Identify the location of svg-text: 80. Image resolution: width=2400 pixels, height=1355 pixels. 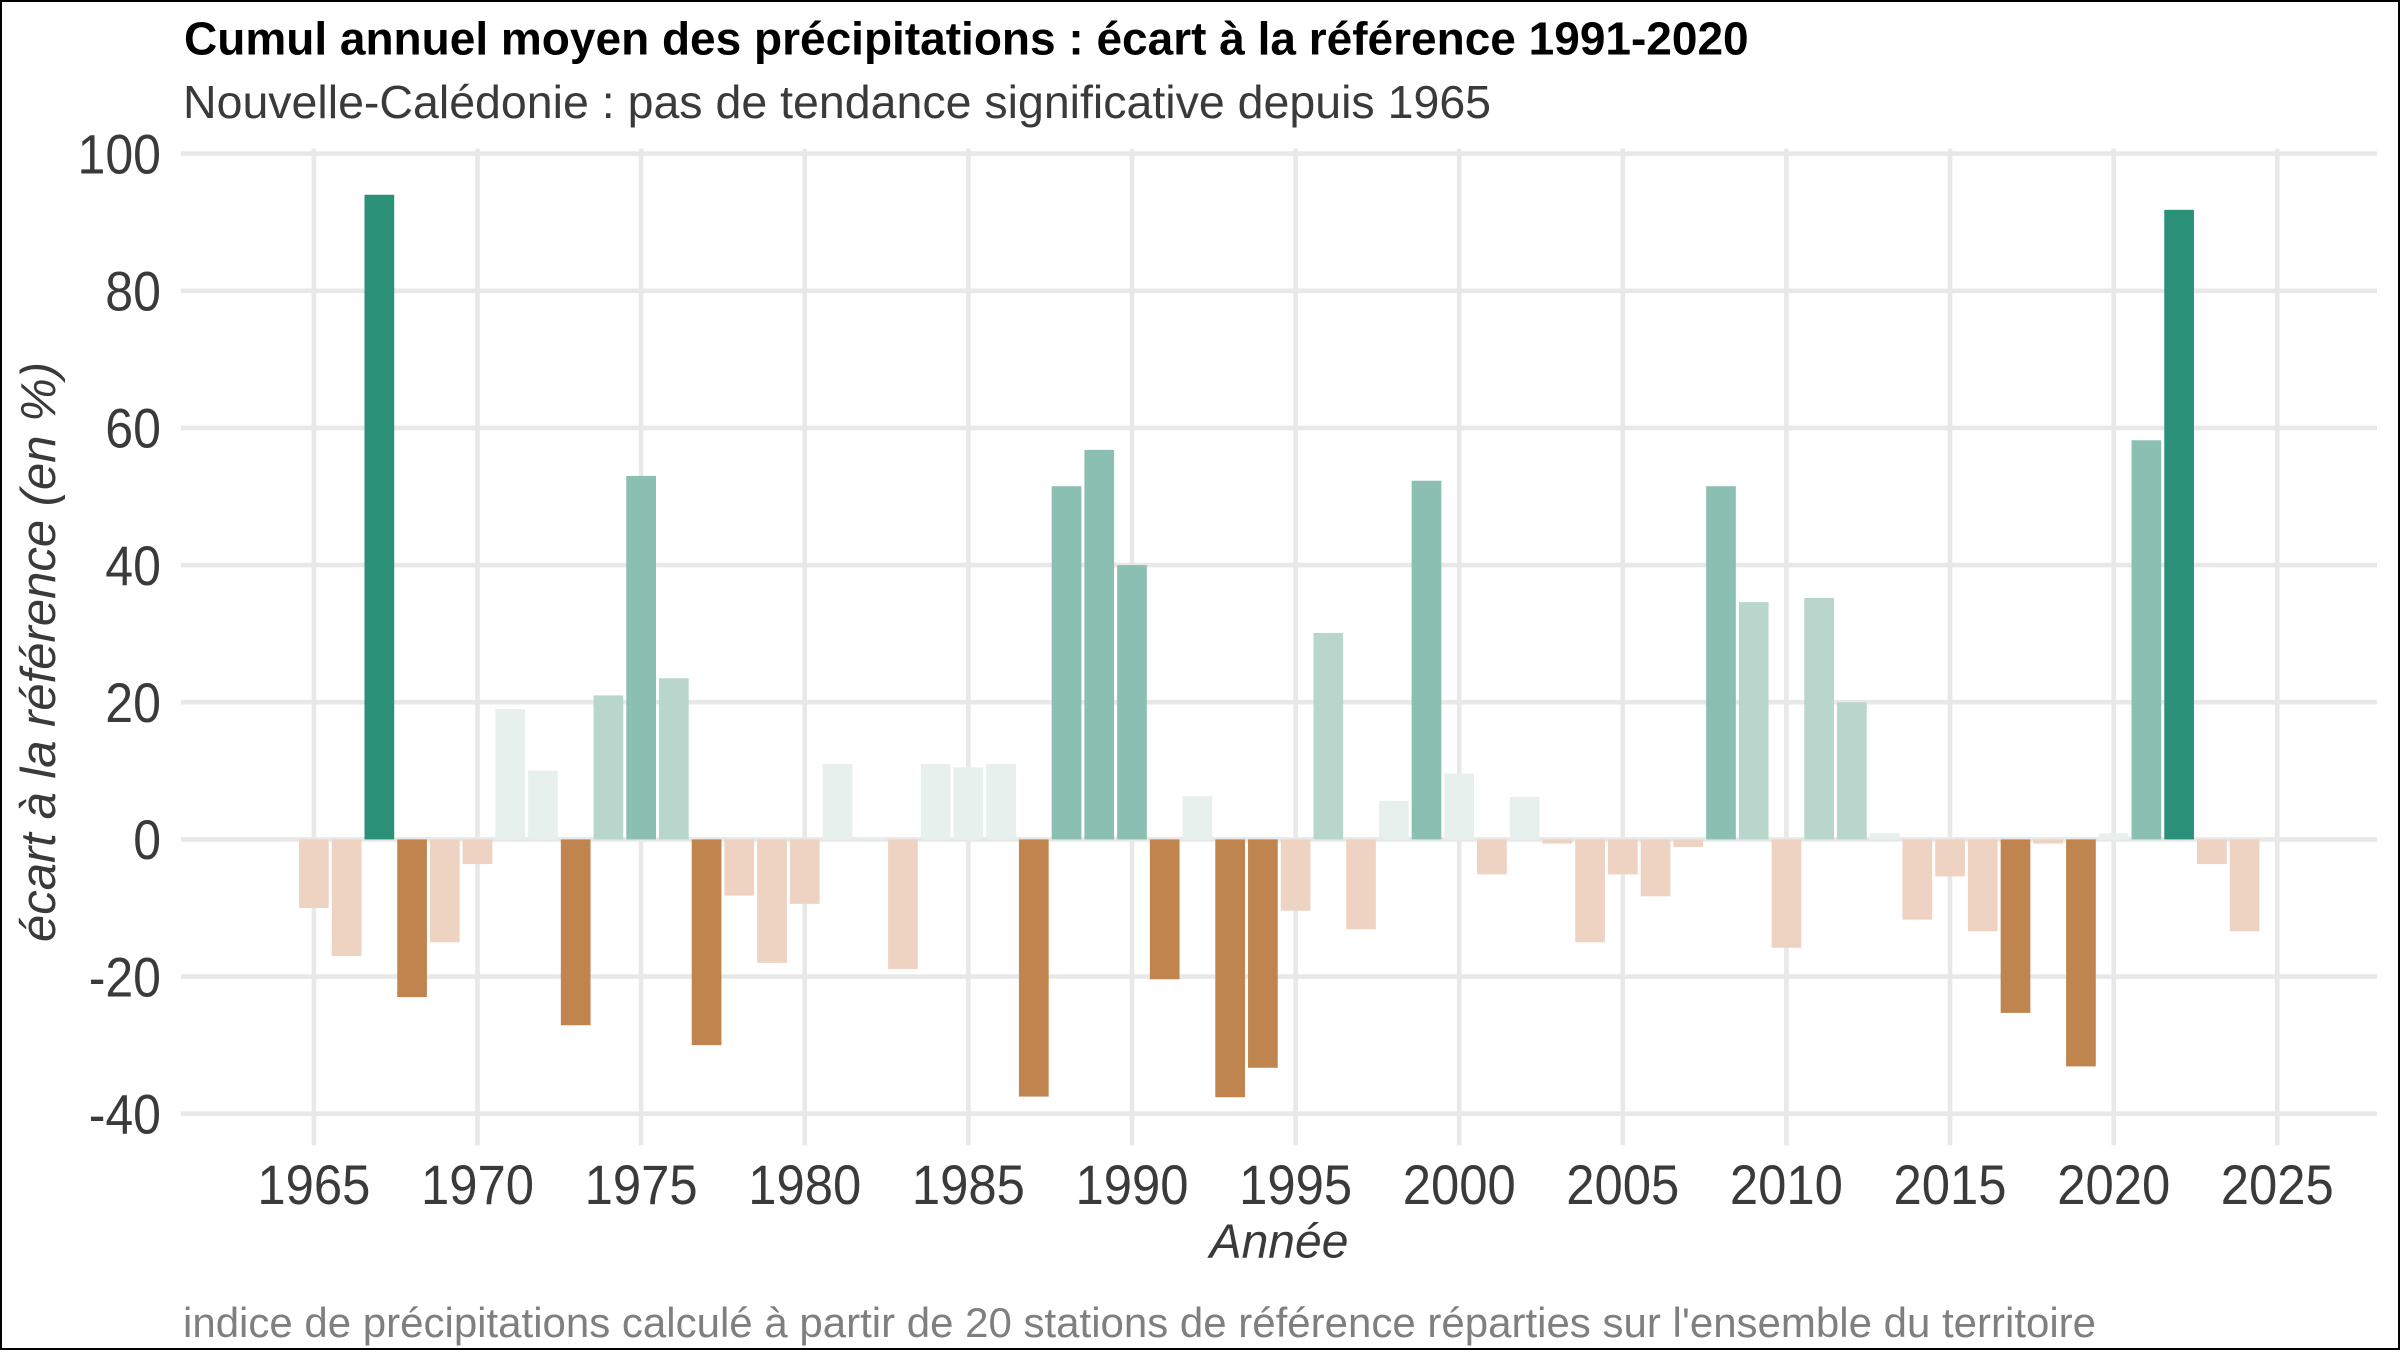
(133, 291).